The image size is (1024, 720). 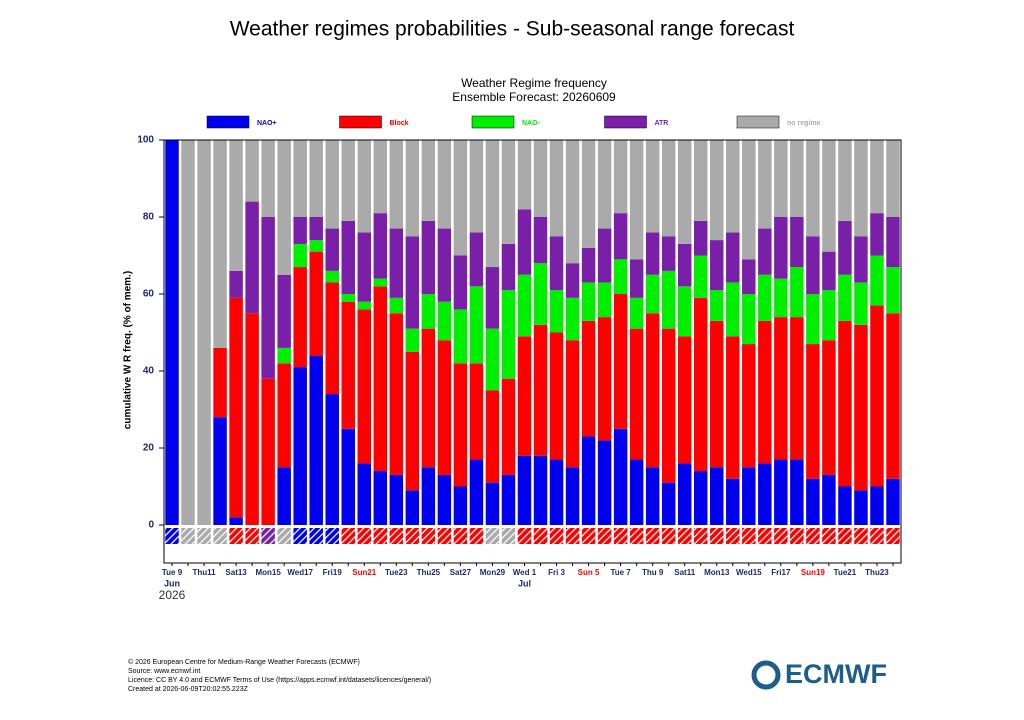 I want to click on x-sublabel: Jul, so click(x=524, y=583).